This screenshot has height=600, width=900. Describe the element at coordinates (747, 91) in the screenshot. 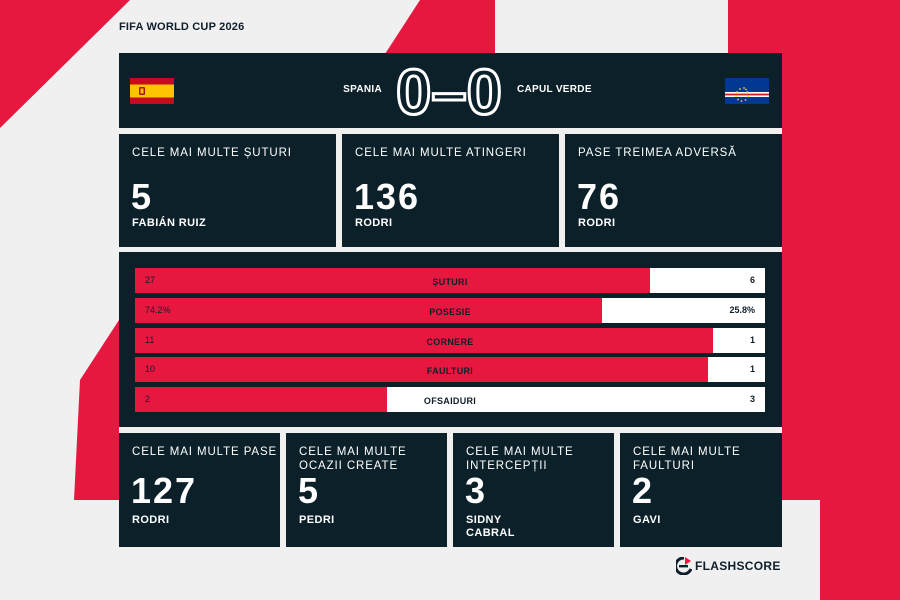

I see `cape-verde-flag-icon` at that location.